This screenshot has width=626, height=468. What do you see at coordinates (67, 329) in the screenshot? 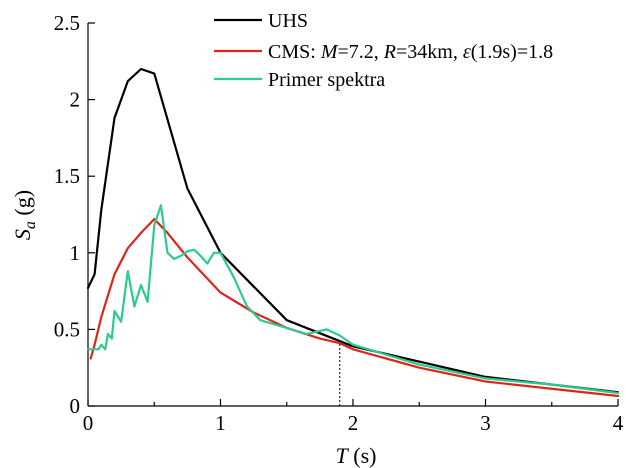
I see `y-tick-label: 0.5` at bounding box center [67, 329].